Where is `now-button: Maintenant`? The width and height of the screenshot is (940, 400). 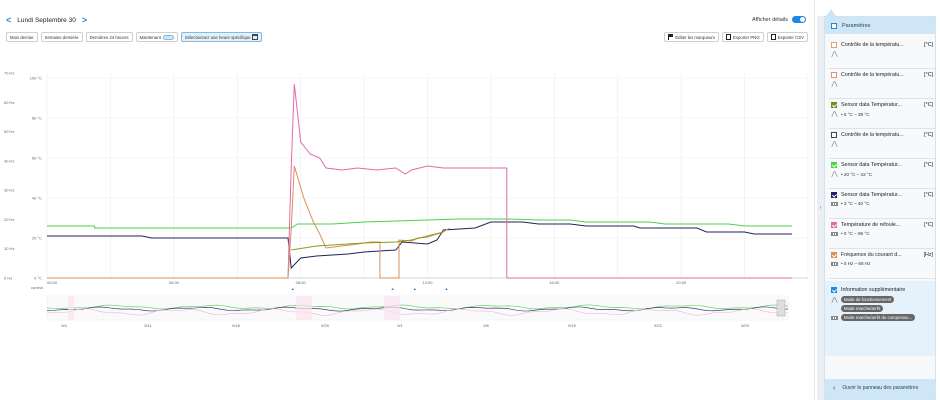 now-button: Maintenant is located at coordinates (156, 37).